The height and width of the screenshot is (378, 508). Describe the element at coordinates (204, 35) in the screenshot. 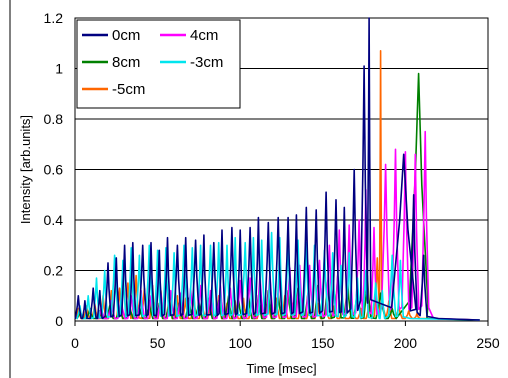

I see `legend-label: 4cm` at that location.